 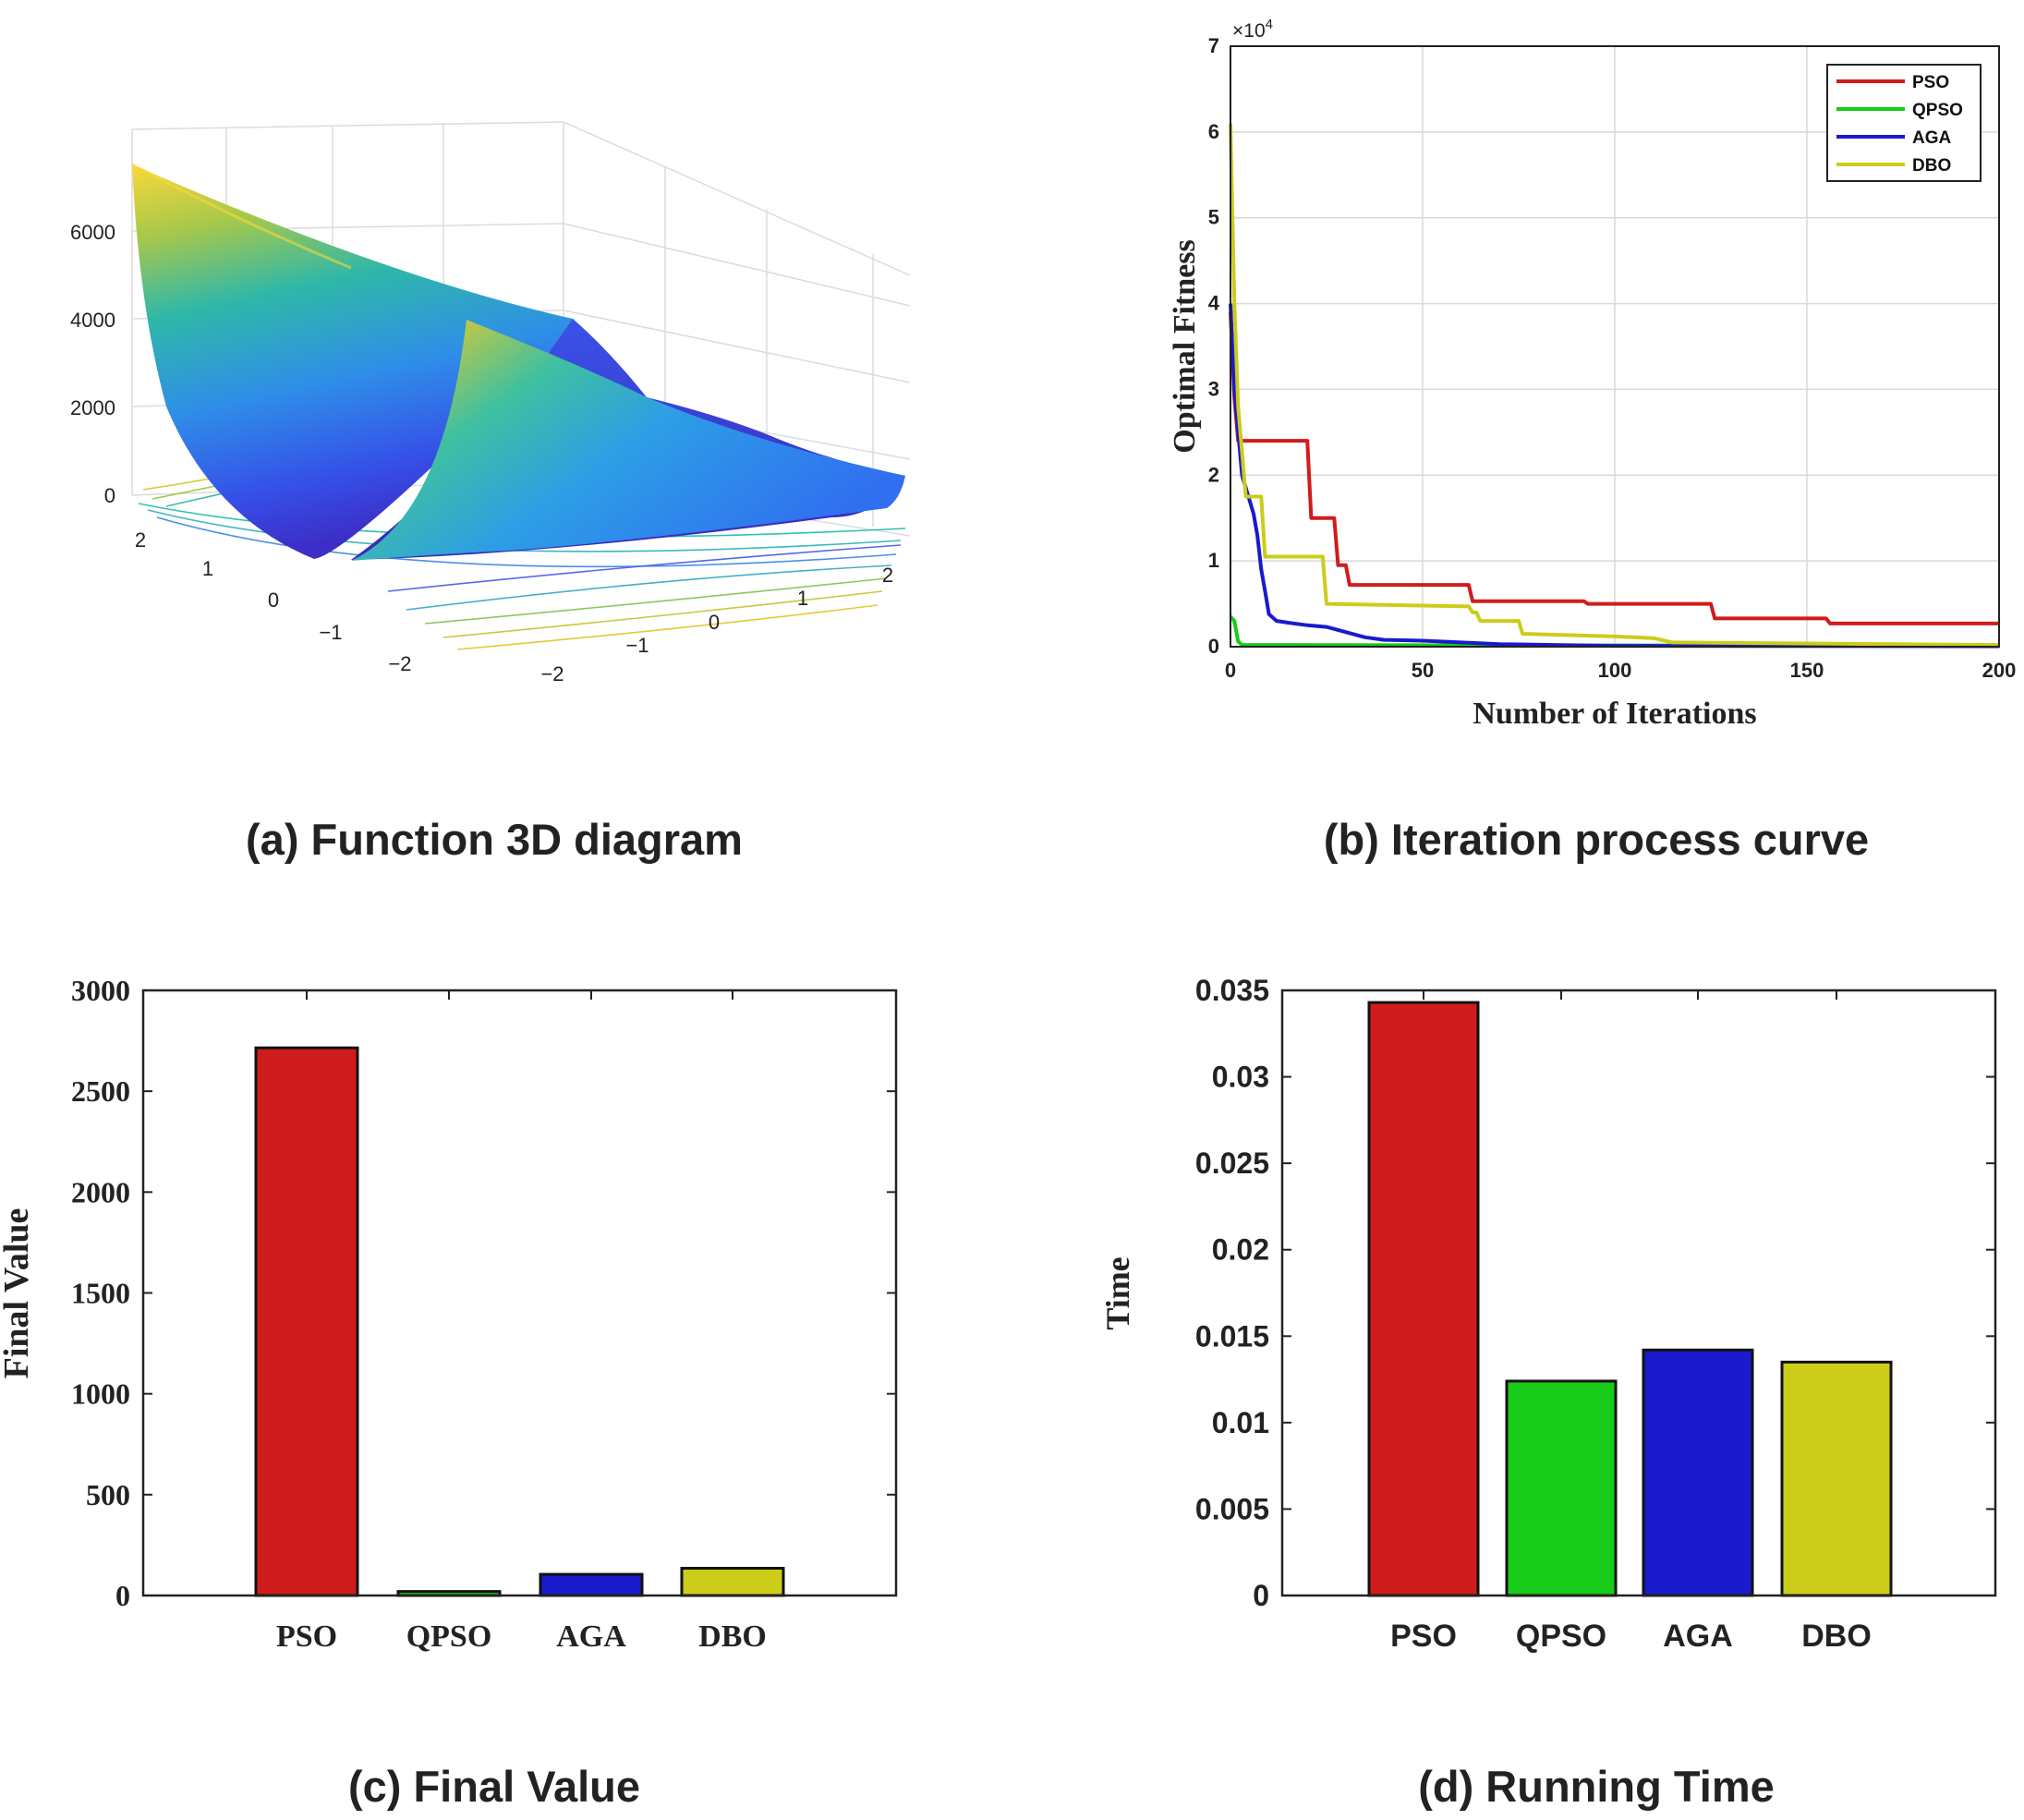 I want to click on multiplier-text: ×10, so click(x=1249, y=31).